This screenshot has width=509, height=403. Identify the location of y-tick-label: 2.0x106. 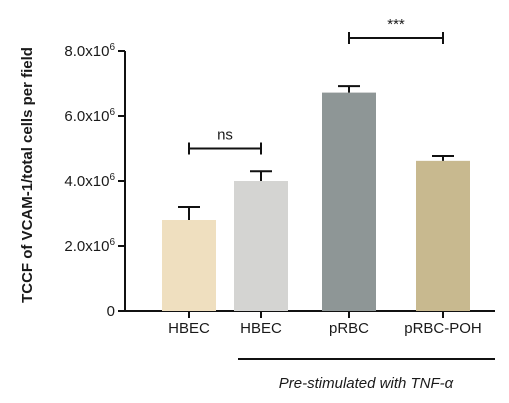
(89, 246).